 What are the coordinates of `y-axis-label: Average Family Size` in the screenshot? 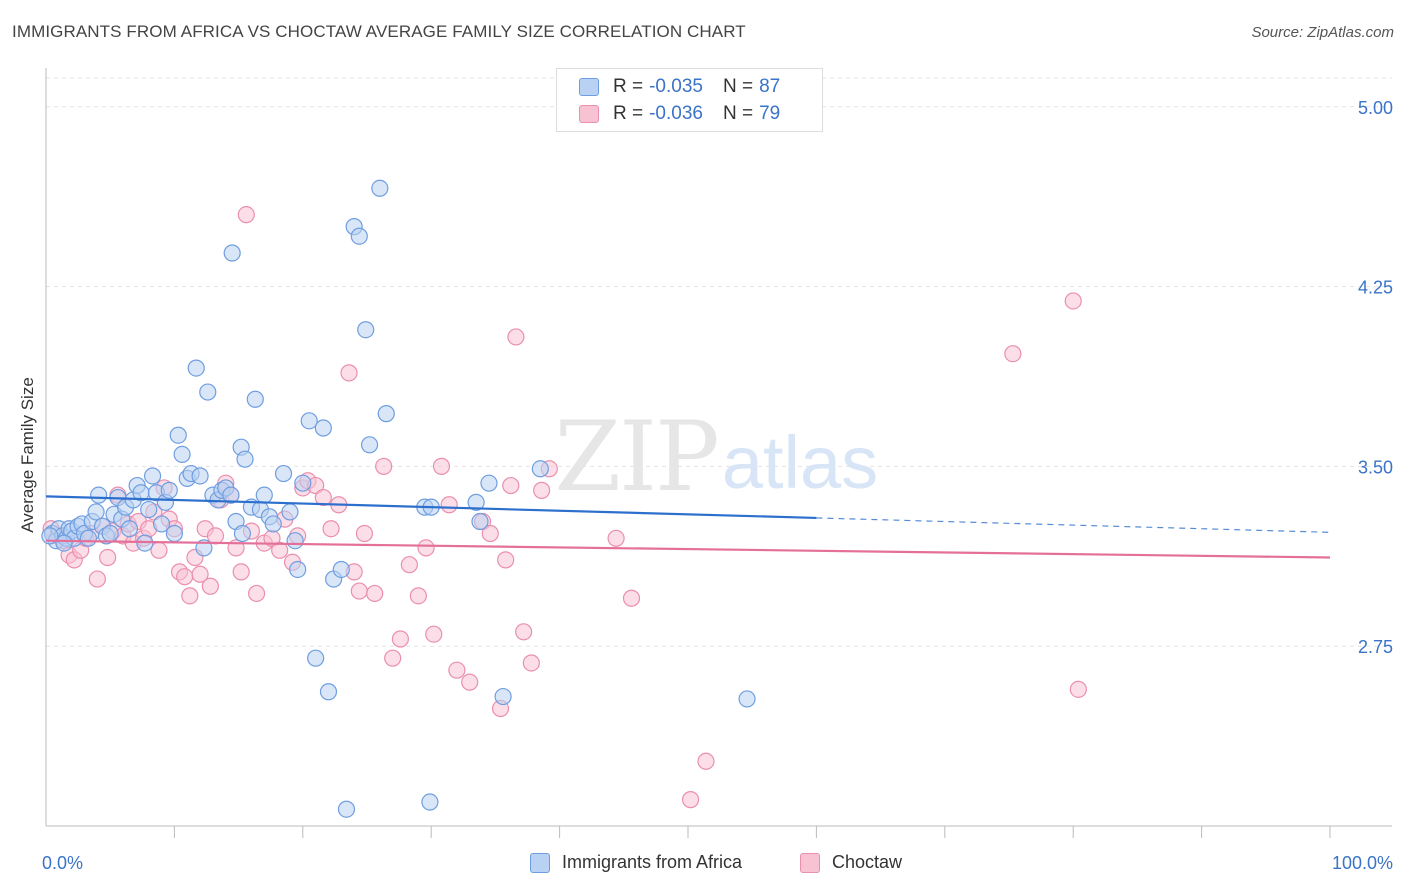 It's located at (27, 455).